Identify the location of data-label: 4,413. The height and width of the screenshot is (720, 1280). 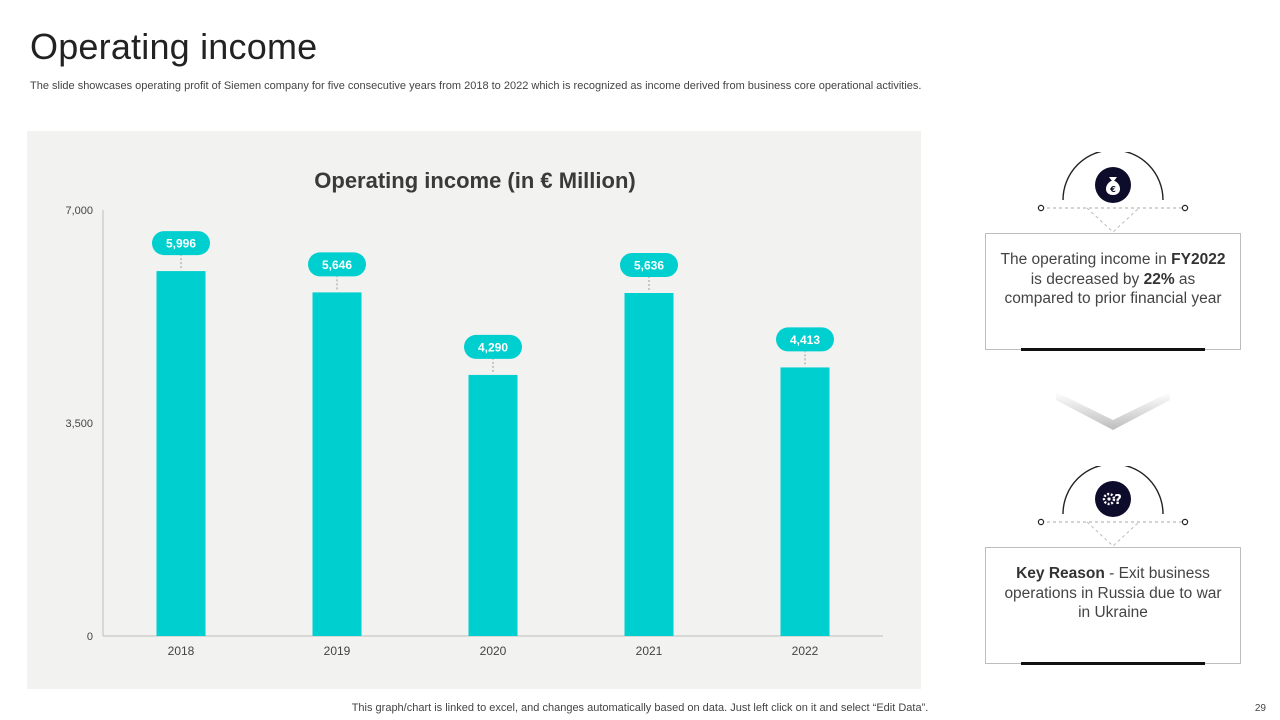
(805, 340).